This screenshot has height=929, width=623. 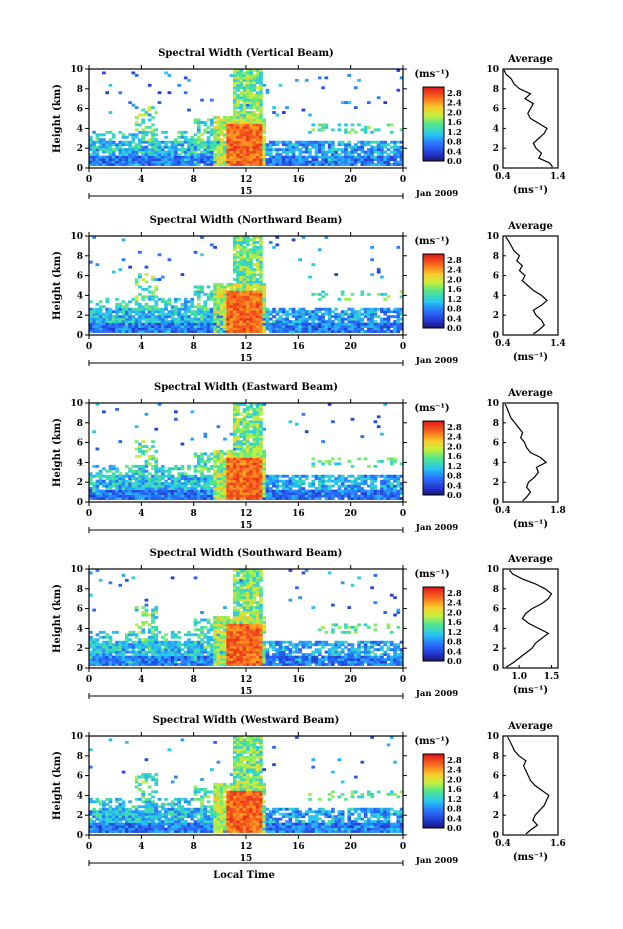 I want to click on y-tick-label: 6, so click(x=80, y=277).